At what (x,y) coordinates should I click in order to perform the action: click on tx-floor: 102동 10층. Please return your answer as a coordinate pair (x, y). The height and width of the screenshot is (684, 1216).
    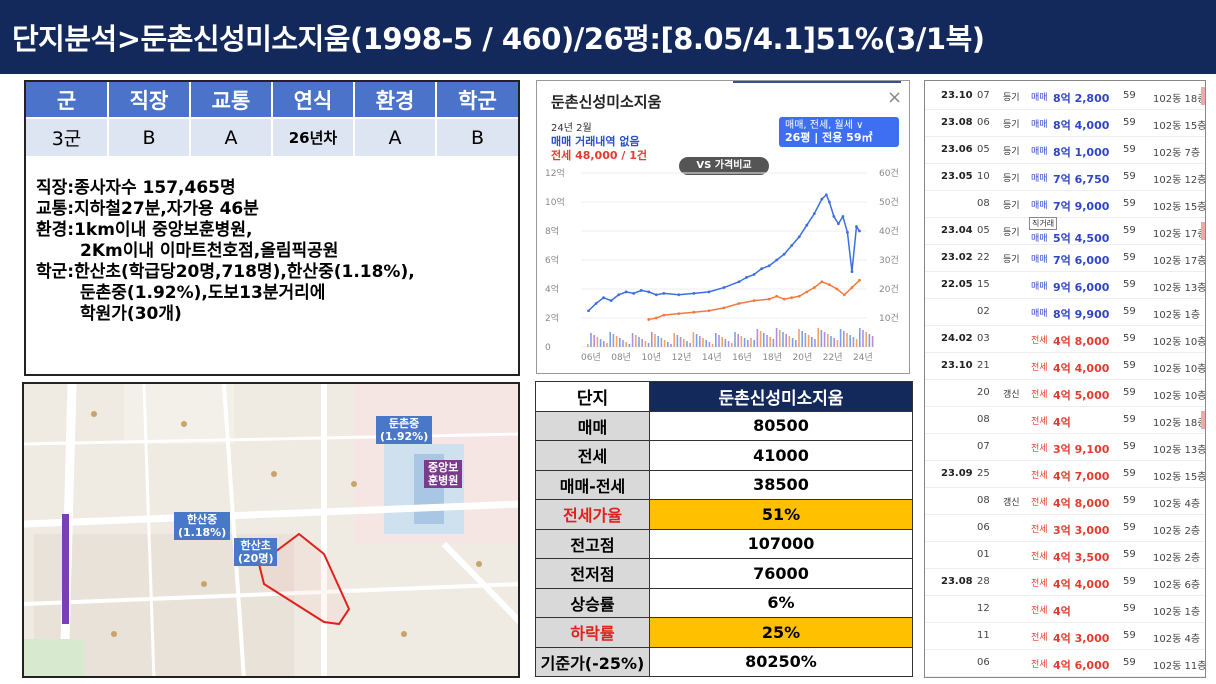
    Looking at the image, I should click on (1179, 369).